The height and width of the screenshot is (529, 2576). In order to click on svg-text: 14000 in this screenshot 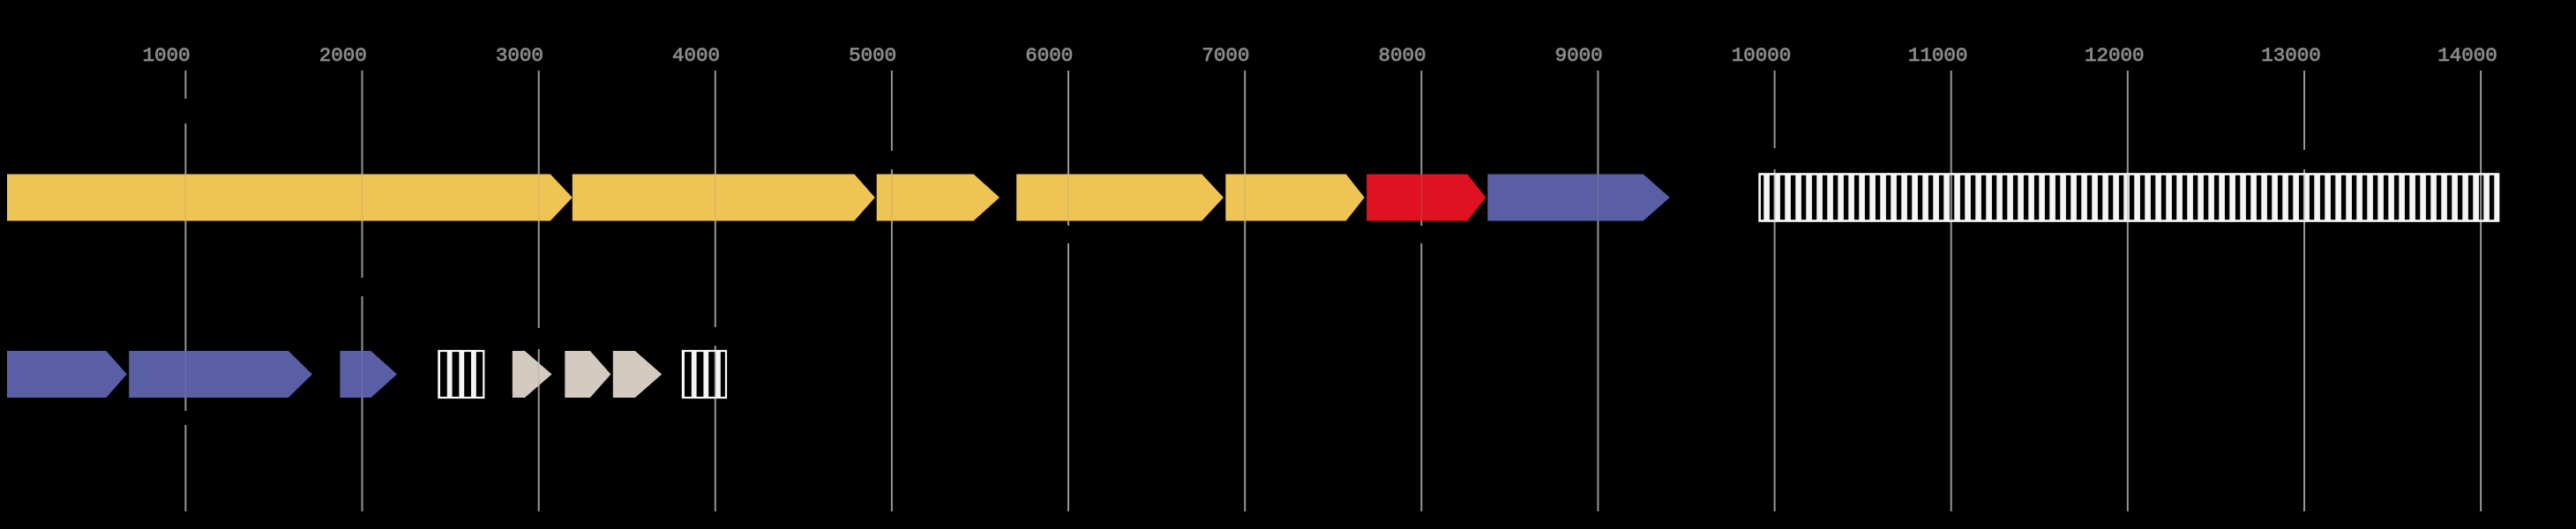, I will do `click(2467, 55)`.